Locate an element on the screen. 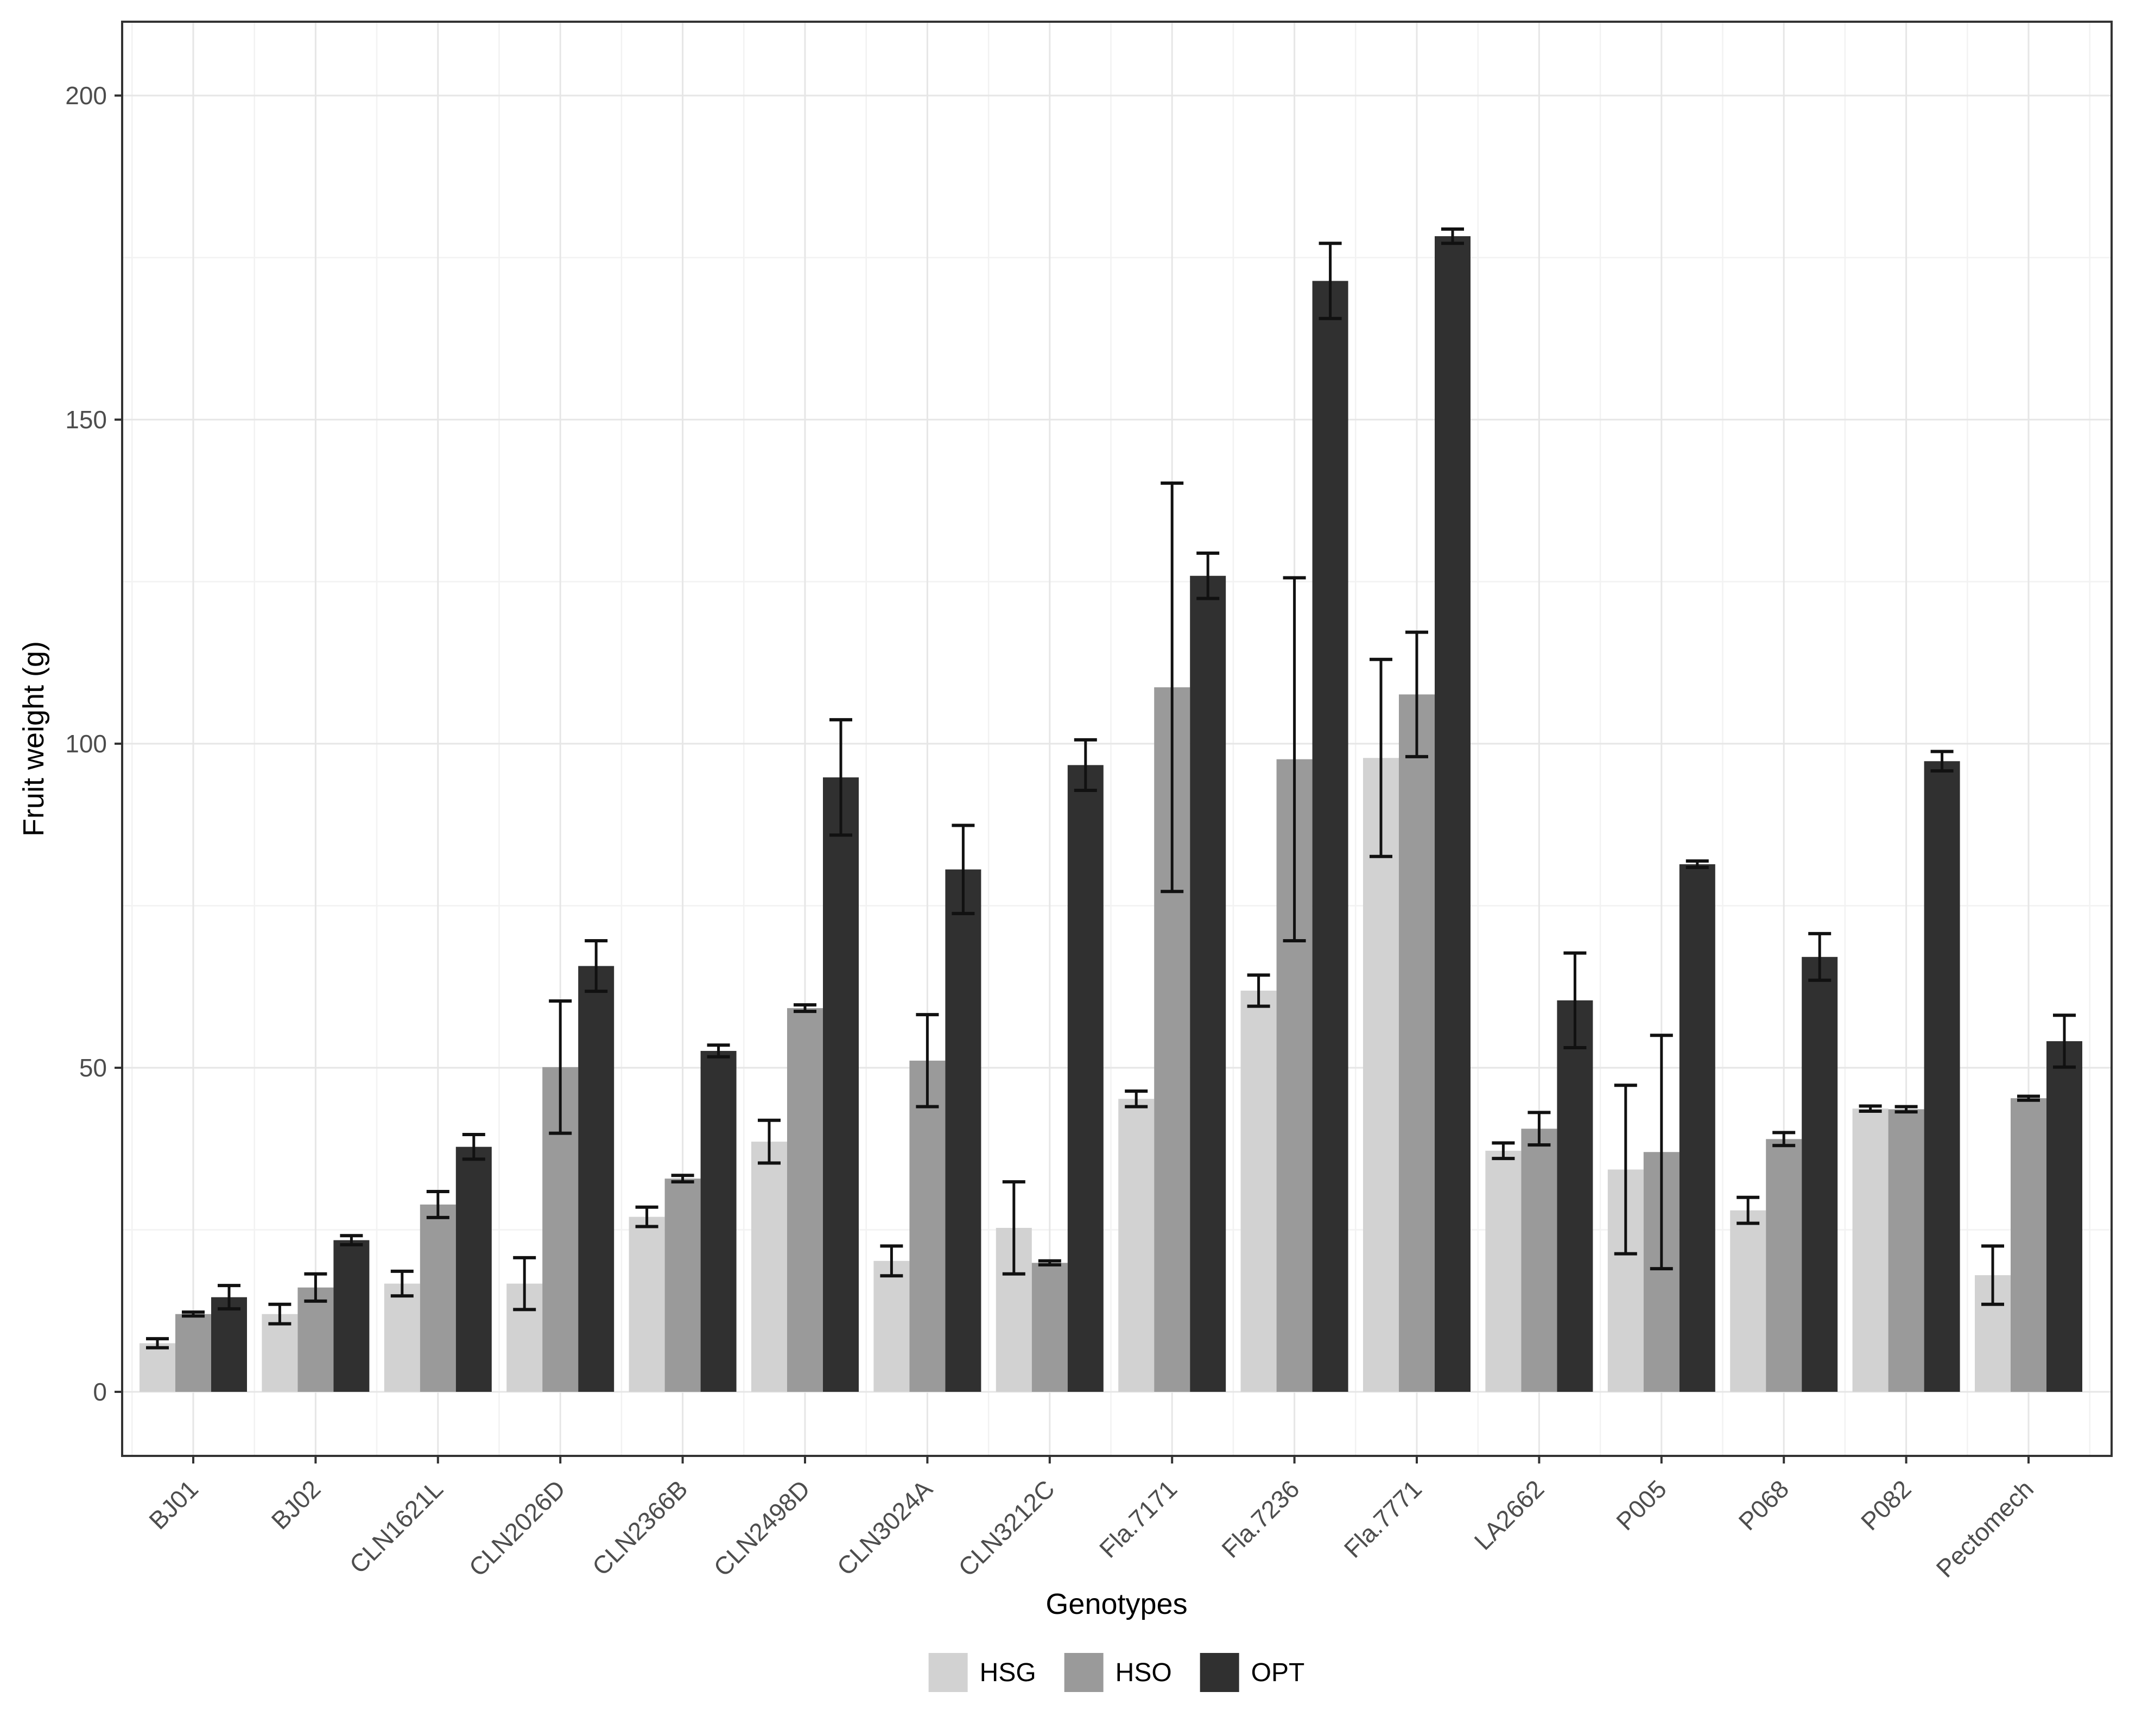  x-tick-label-Fla.7771: Fla.7771 is located at coordinates (1383, 1519).